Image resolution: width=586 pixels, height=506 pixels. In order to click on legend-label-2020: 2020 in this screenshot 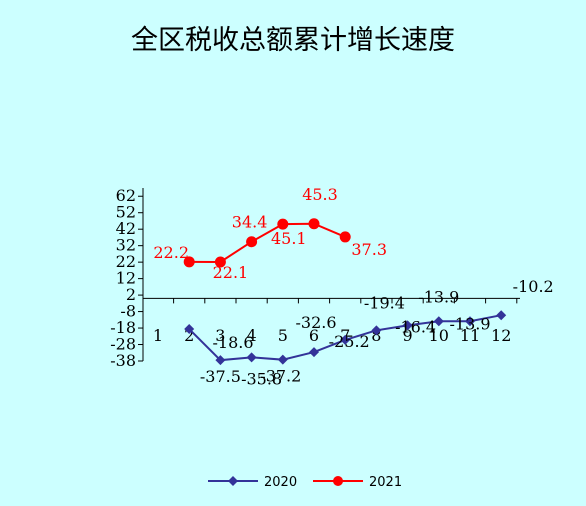, I will do `click(280, 482)`.